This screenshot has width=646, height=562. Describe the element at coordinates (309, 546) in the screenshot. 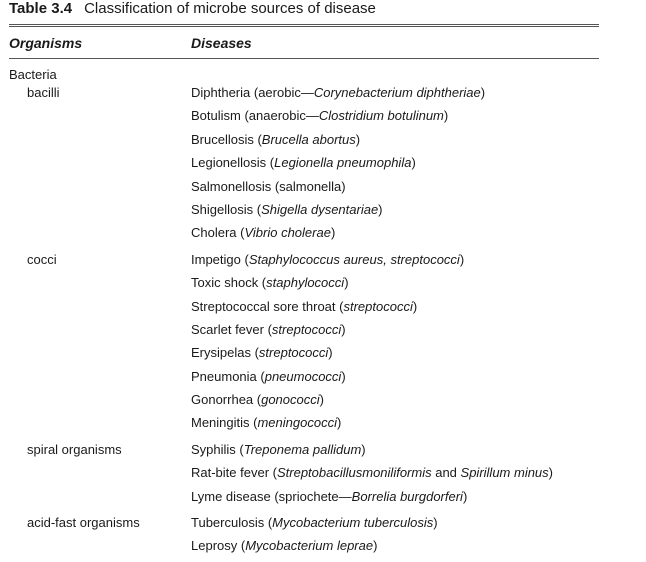

I see `scientific-name: Mycobacterium leprae` at that location.